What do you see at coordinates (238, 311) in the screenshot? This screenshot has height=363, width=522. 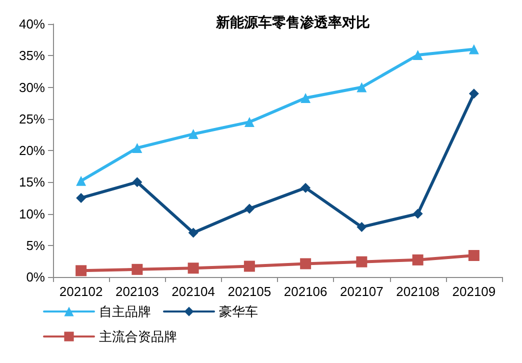 I see `legend-label: 豪华车` at bounding box center [238, 311].